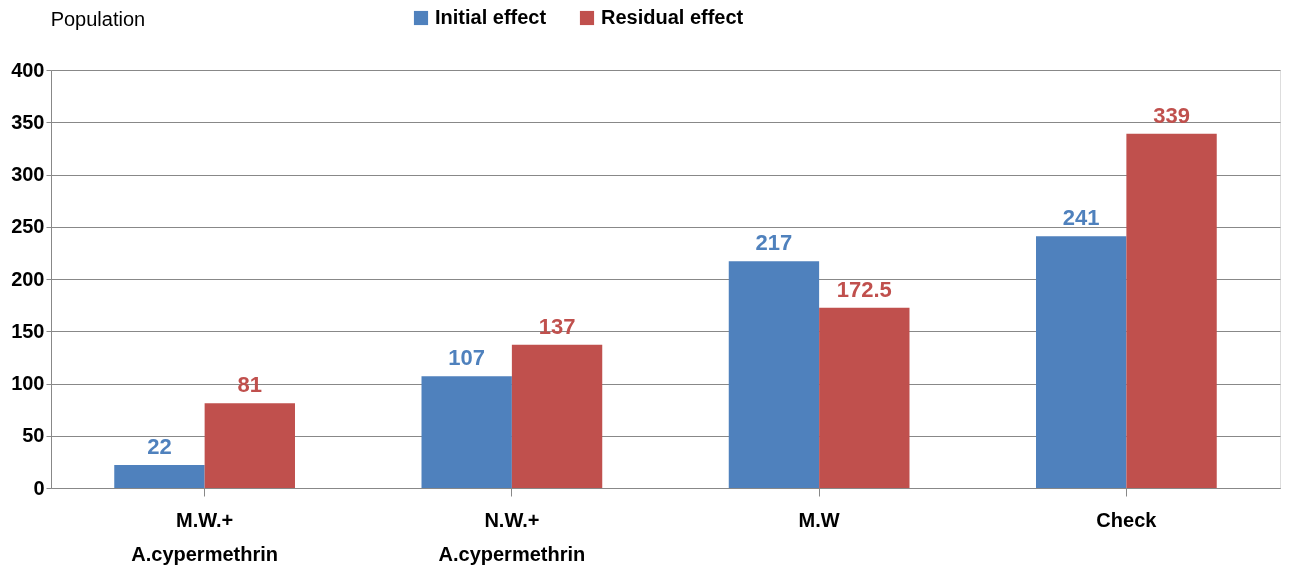  I want to click on y-tick-label: 400, so click(28, 69).